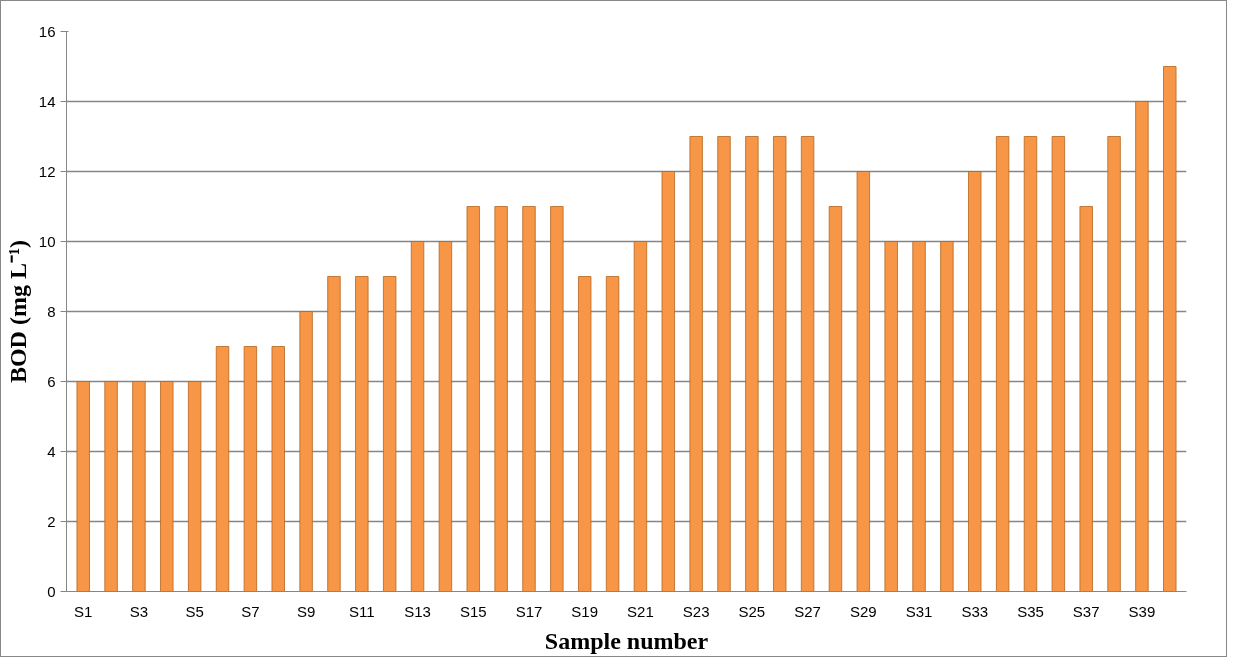 Image resolution: width=1233 pixels, height=665 pixels. What do you see at coordinates (585, 611) in the screenshot?
I see `x-tick-label: S19` at bounding box center [585, 611].